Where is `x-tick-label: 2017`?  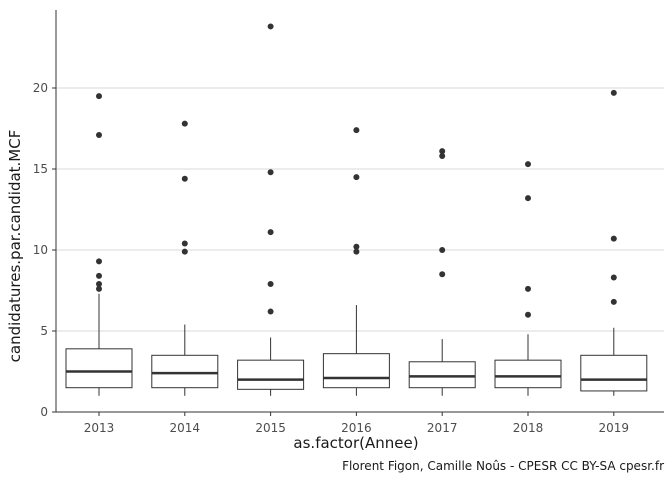
x-tick-label: 2017 is located at coordinates (442, 428).